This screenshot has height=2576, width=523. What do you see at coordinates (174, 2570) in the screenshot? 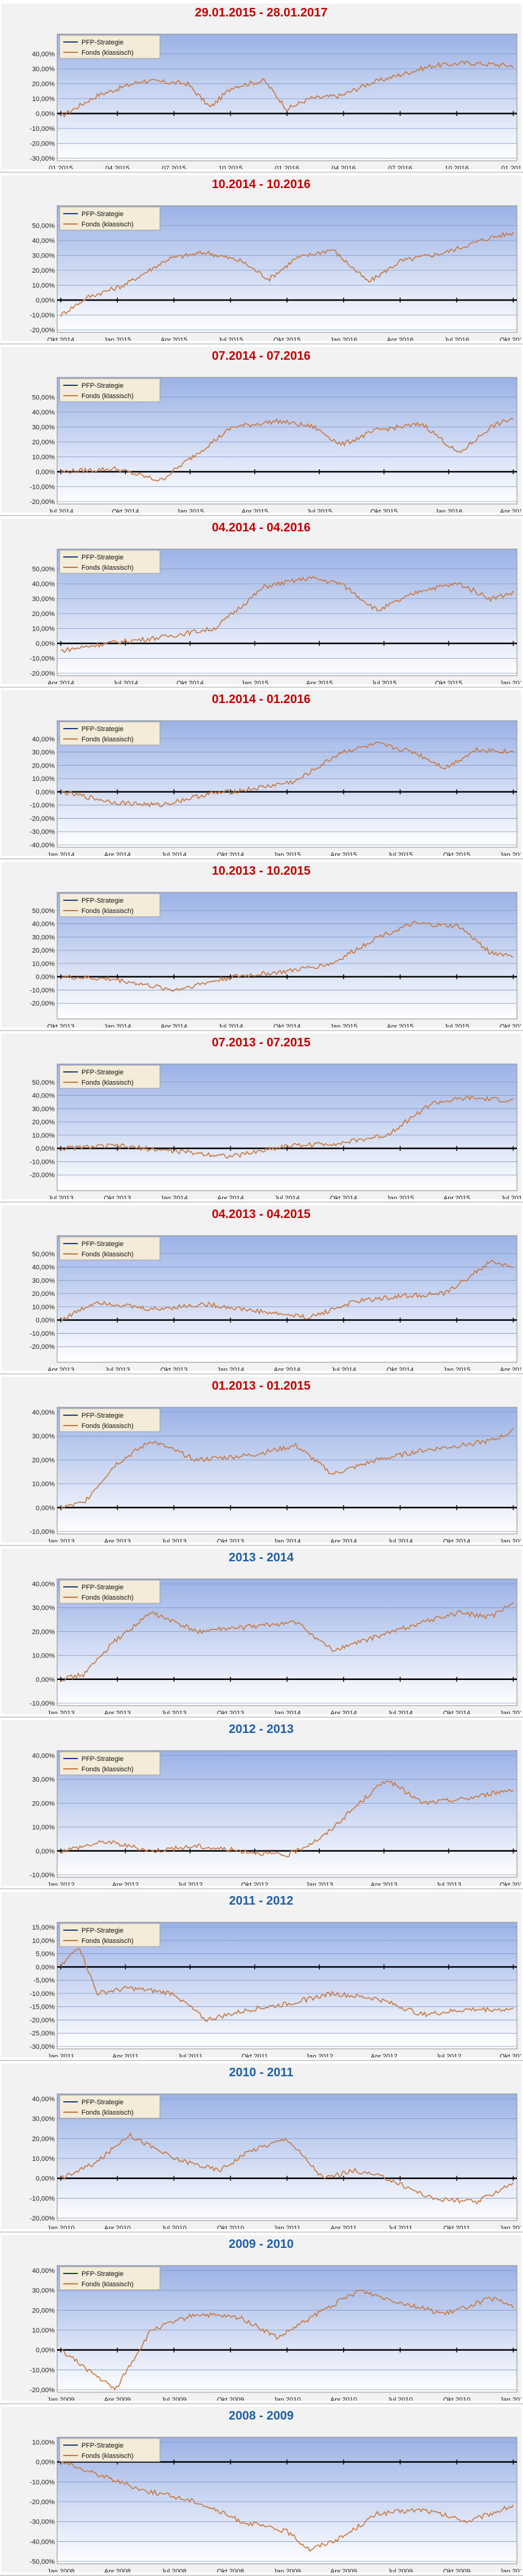
I see `x-tick-label: Jul.2008` at bounding box center [174, 2570].